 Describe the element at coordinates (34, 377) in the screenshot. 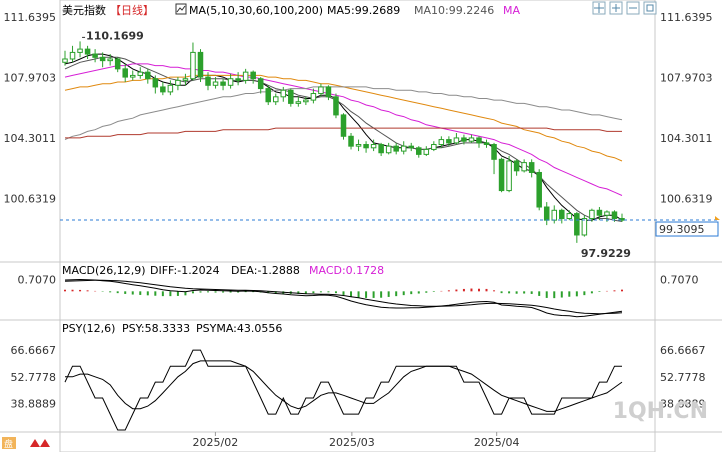

I see `psy-tick-left: 52.7778` at that location.